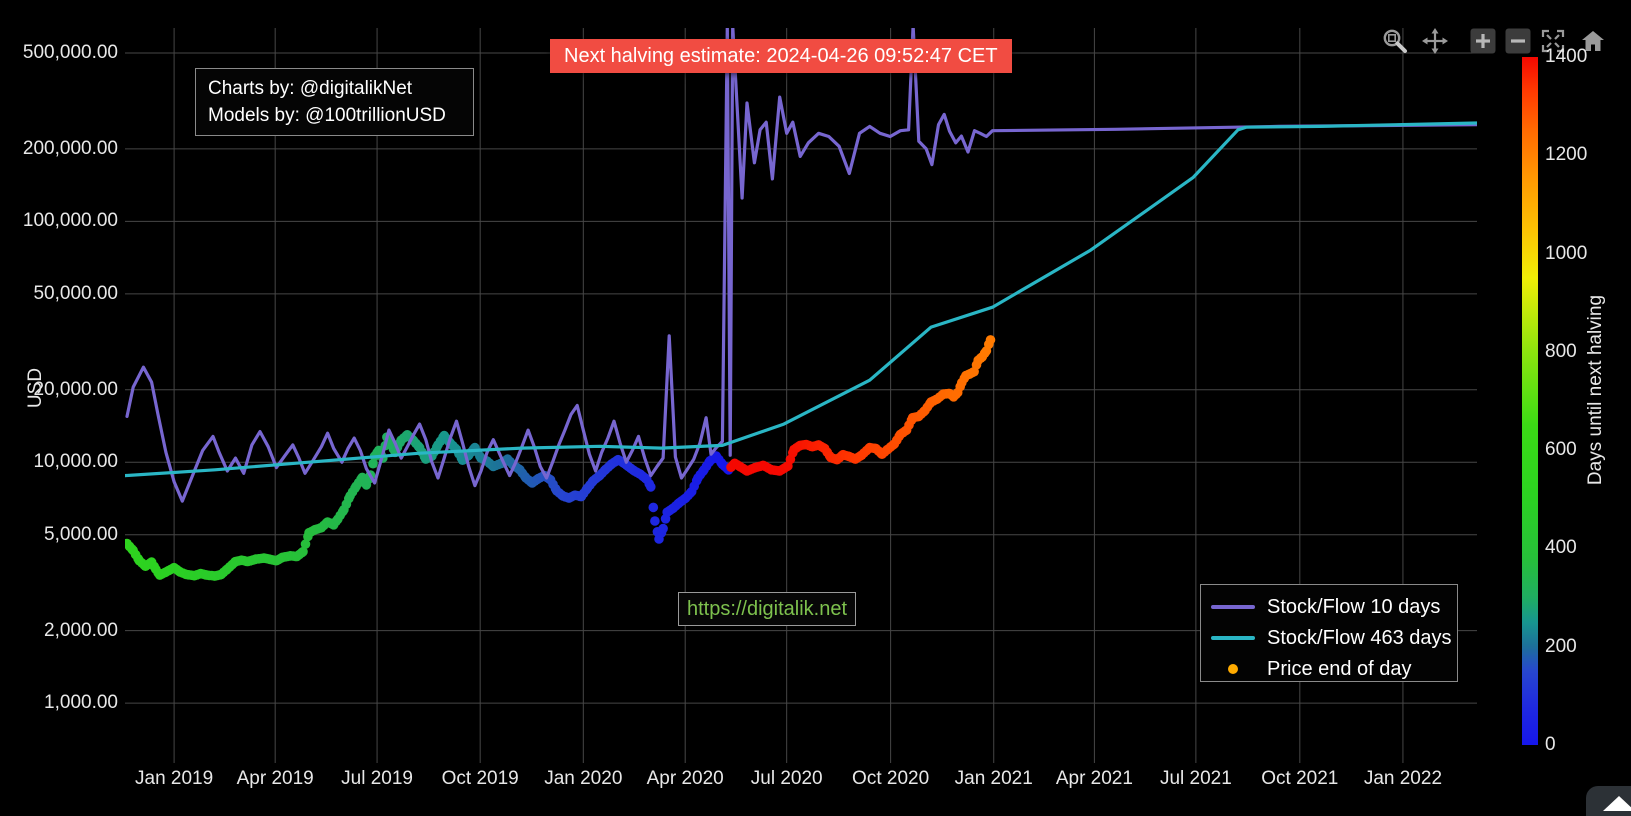 This screenshot has height=816, width=1631. Describe the element at coordinates (1561, 646) in the screenshot. I see `colorbar-tick-label: 200` at that location.